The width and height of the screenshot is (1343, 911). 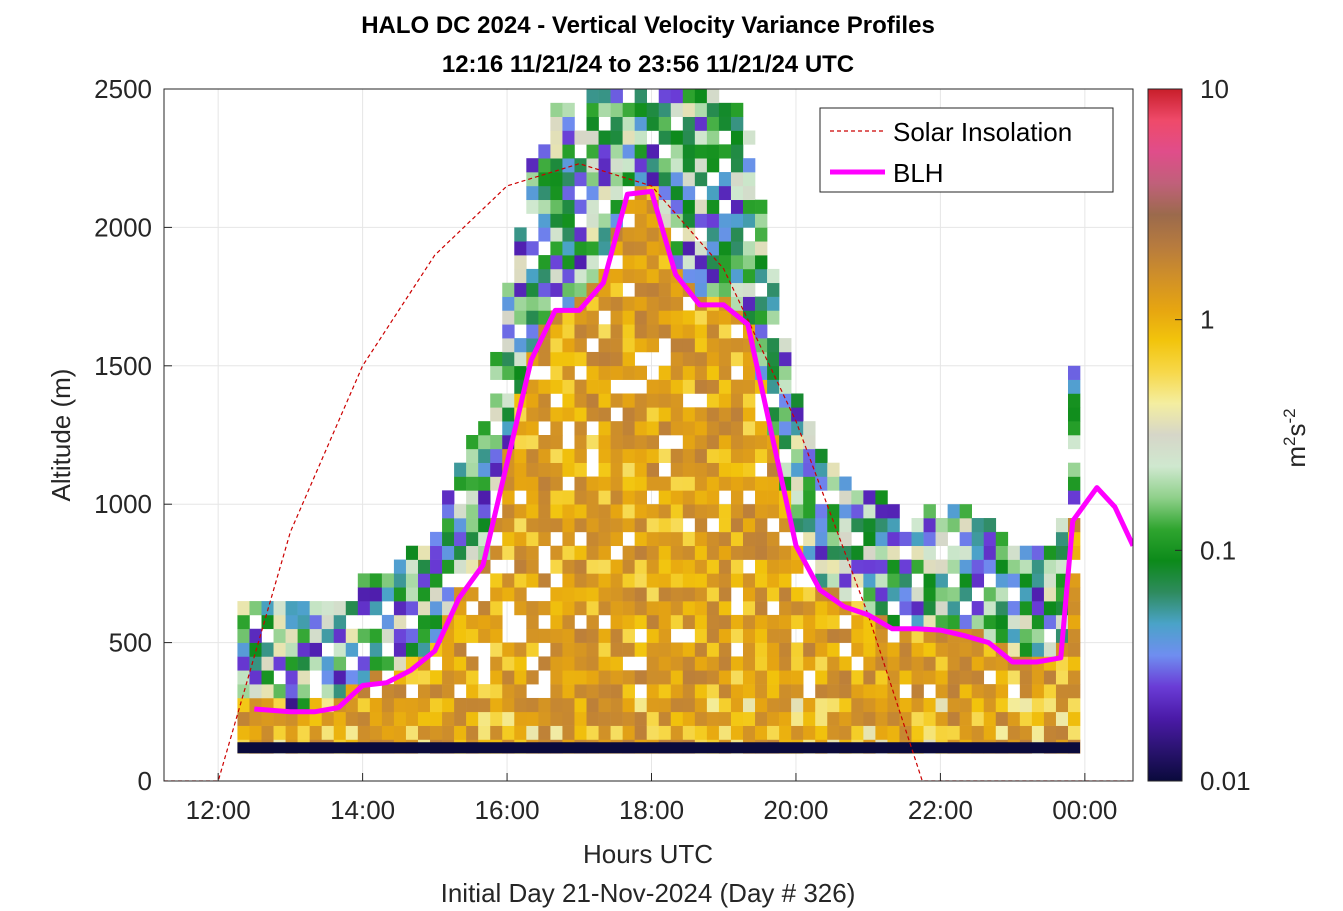 I want to click on colorbar-label-base: m, so click(x=1296, y=457).